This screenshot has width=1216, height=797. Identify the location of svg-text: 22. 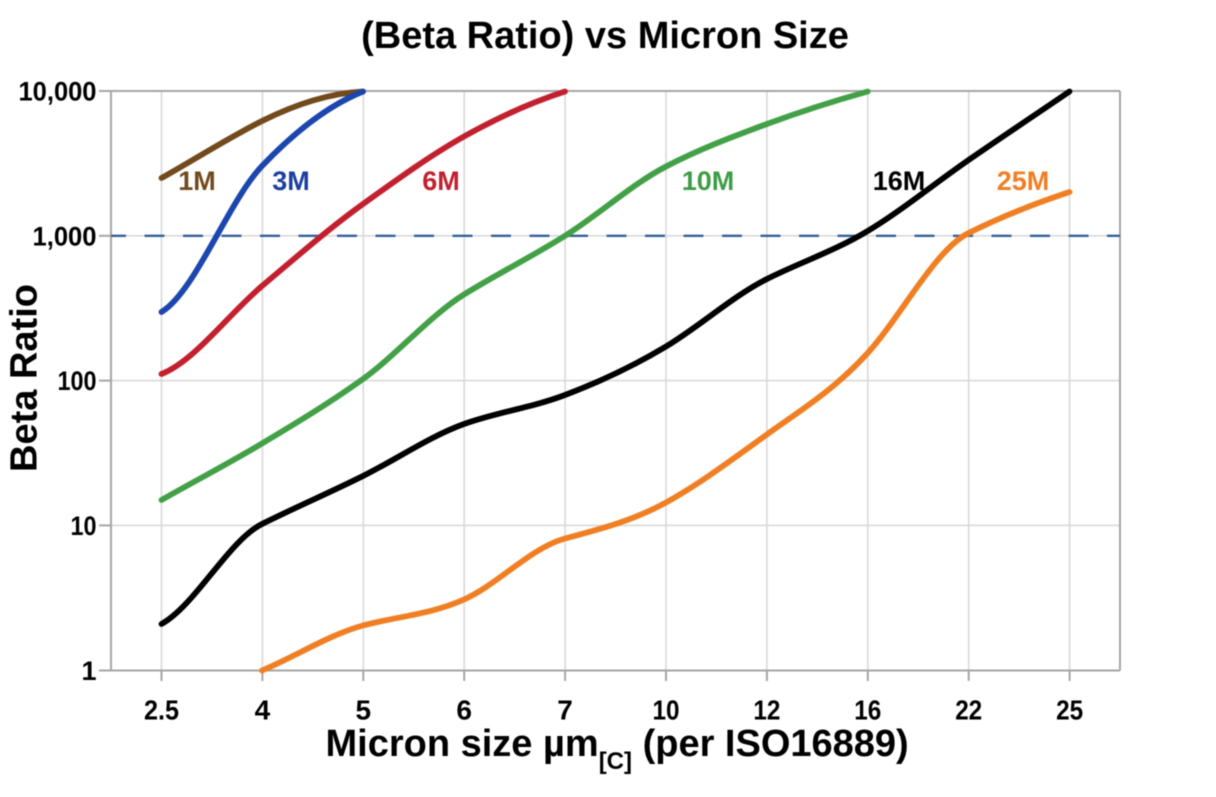
(968, 710).